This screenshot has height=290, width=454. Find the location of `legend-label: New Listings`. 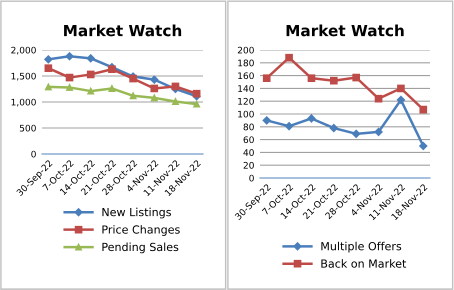

legend-label: New Listings is located at coordinates (136, 213).